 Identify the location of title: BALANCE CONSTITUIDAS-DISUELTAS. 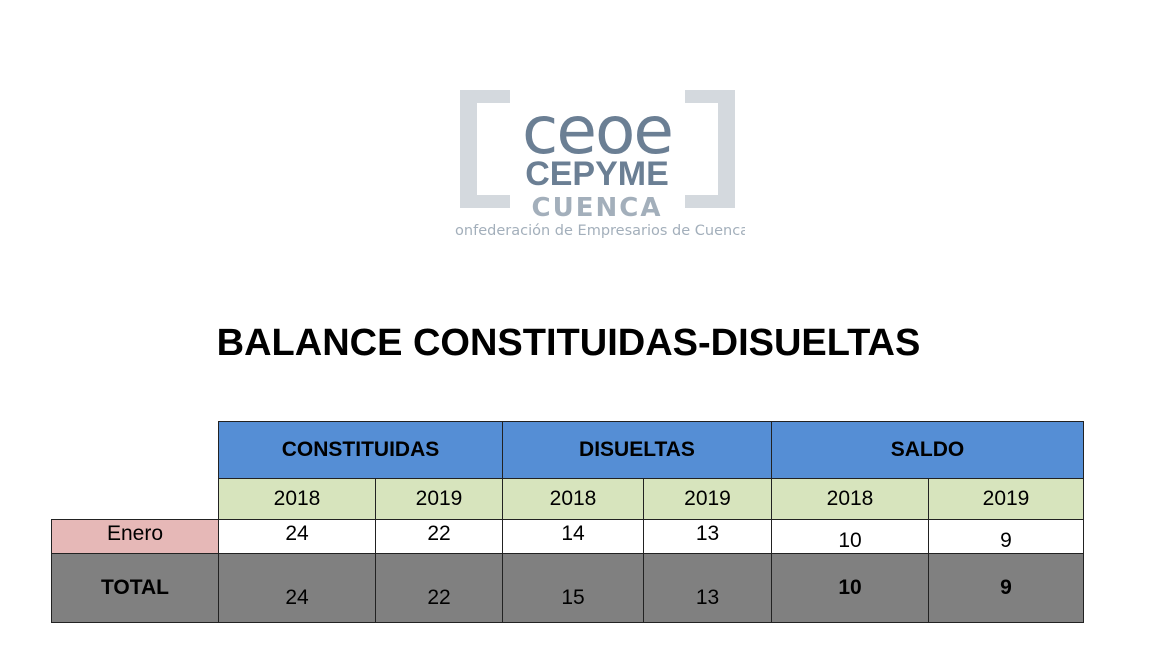
(568, 343).